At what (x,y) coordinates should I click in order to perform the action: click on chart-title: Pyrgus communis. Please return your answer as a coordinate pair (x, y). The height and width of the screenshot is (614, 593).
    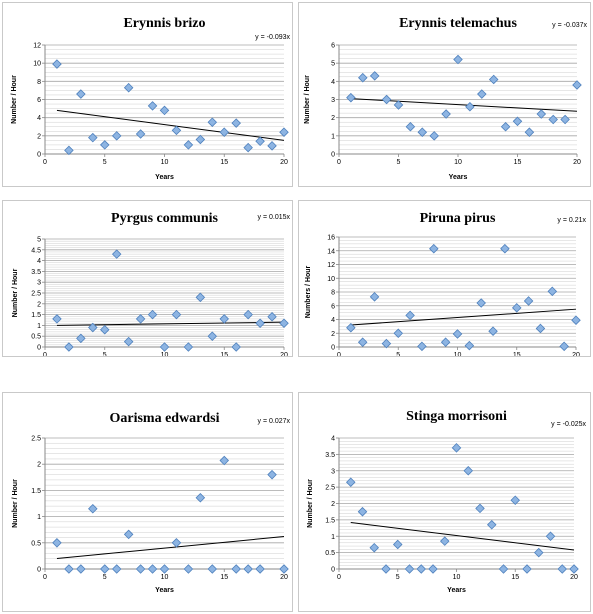
    Looking at the image, I should click on (165, 218).